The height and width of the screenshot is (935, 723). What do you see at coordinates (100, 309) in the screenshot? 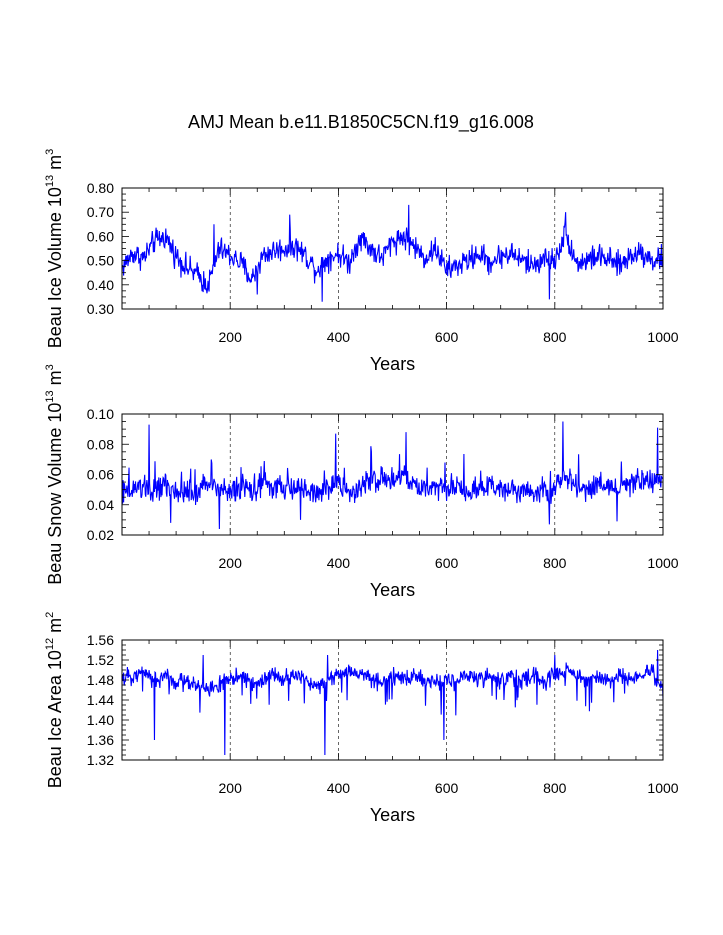
I see `y-tick-label: 0.30` at bounding box center [100, 309].